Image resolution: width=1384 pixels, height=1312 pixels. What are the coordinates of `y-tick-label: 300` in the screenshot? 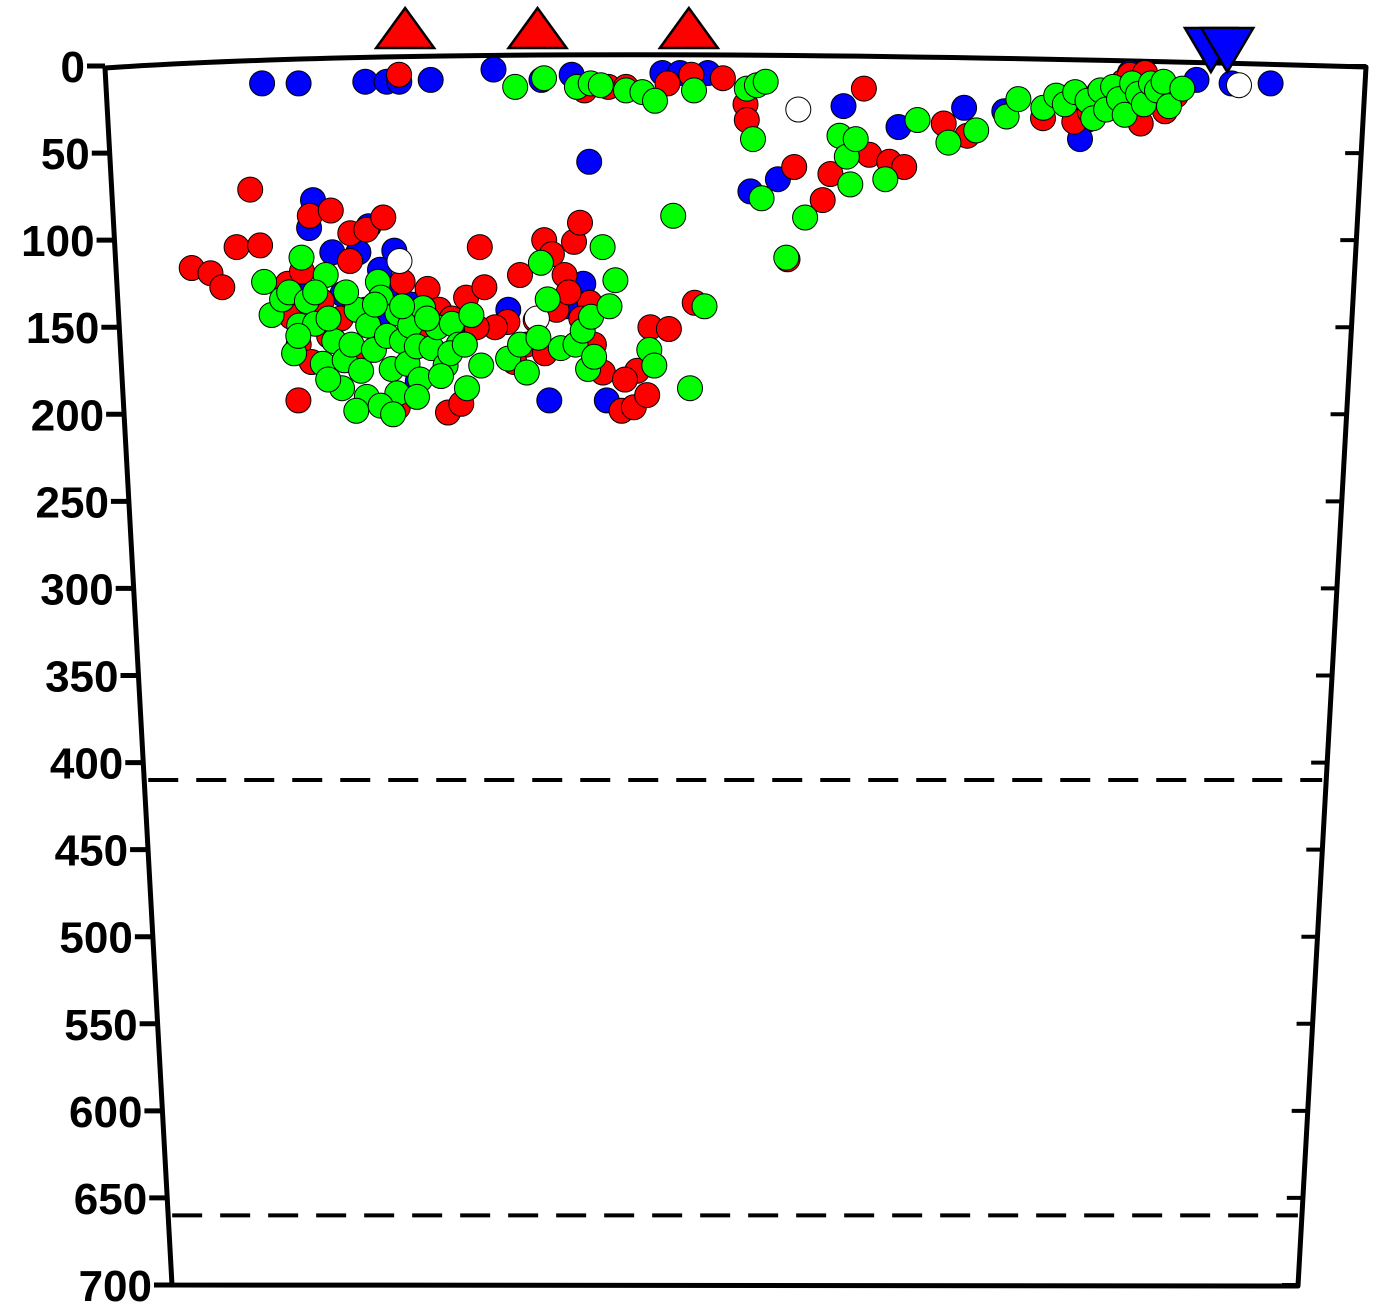 It's located at (76, 589).